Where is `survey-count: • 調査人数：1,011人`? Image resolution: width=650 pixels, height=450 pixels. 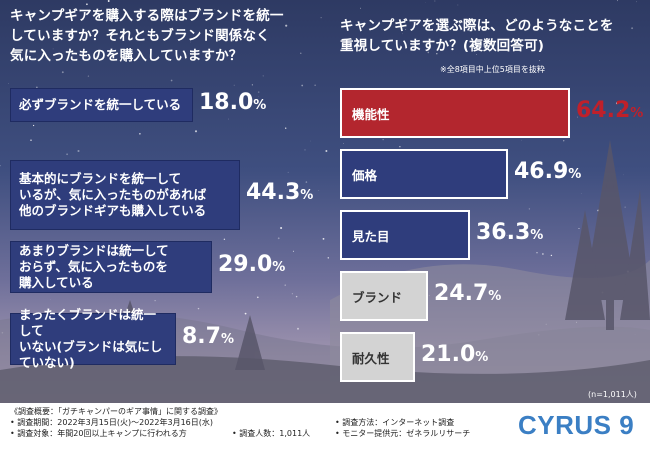 survey-count: • 調査人数：1,011人 is located at coordinates (271, 433).